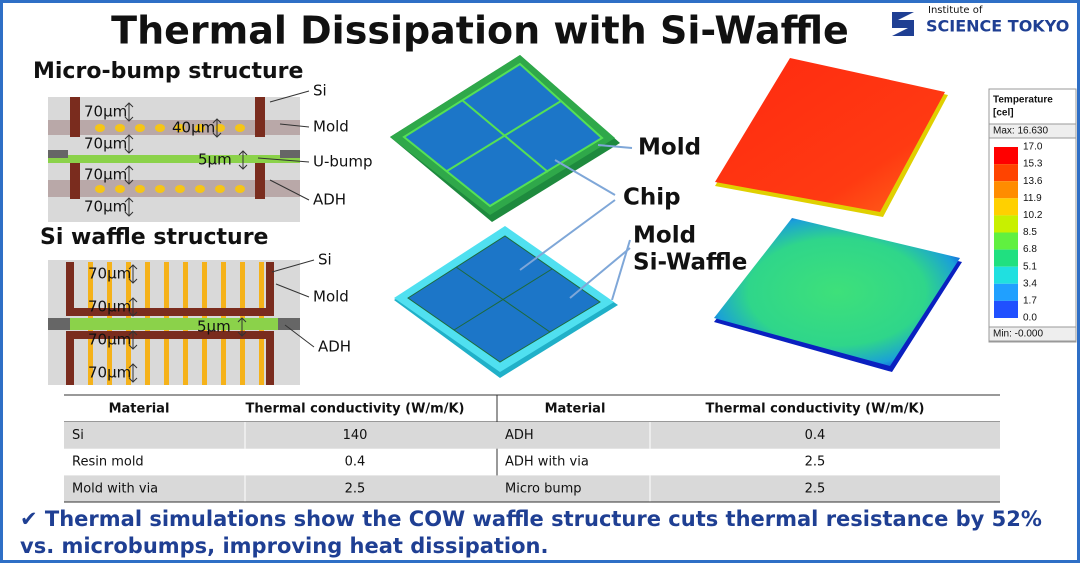 This screenshot has height=563, width=1080. What do you see at coordinates (154, 237) in the screenshot?
I see `section-title: Si waffle structure` at bounding box center [154, 237].